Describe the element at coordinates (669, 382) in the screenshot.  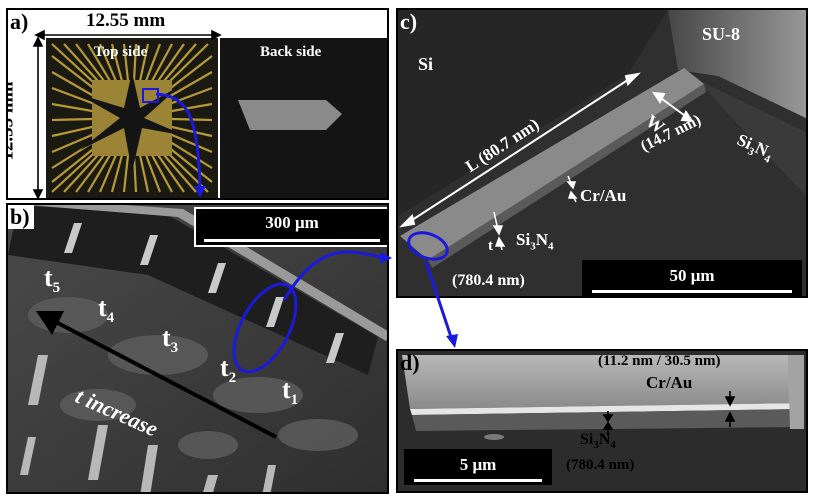
I see `cr-au-label-d: Cr/Au` at that location.